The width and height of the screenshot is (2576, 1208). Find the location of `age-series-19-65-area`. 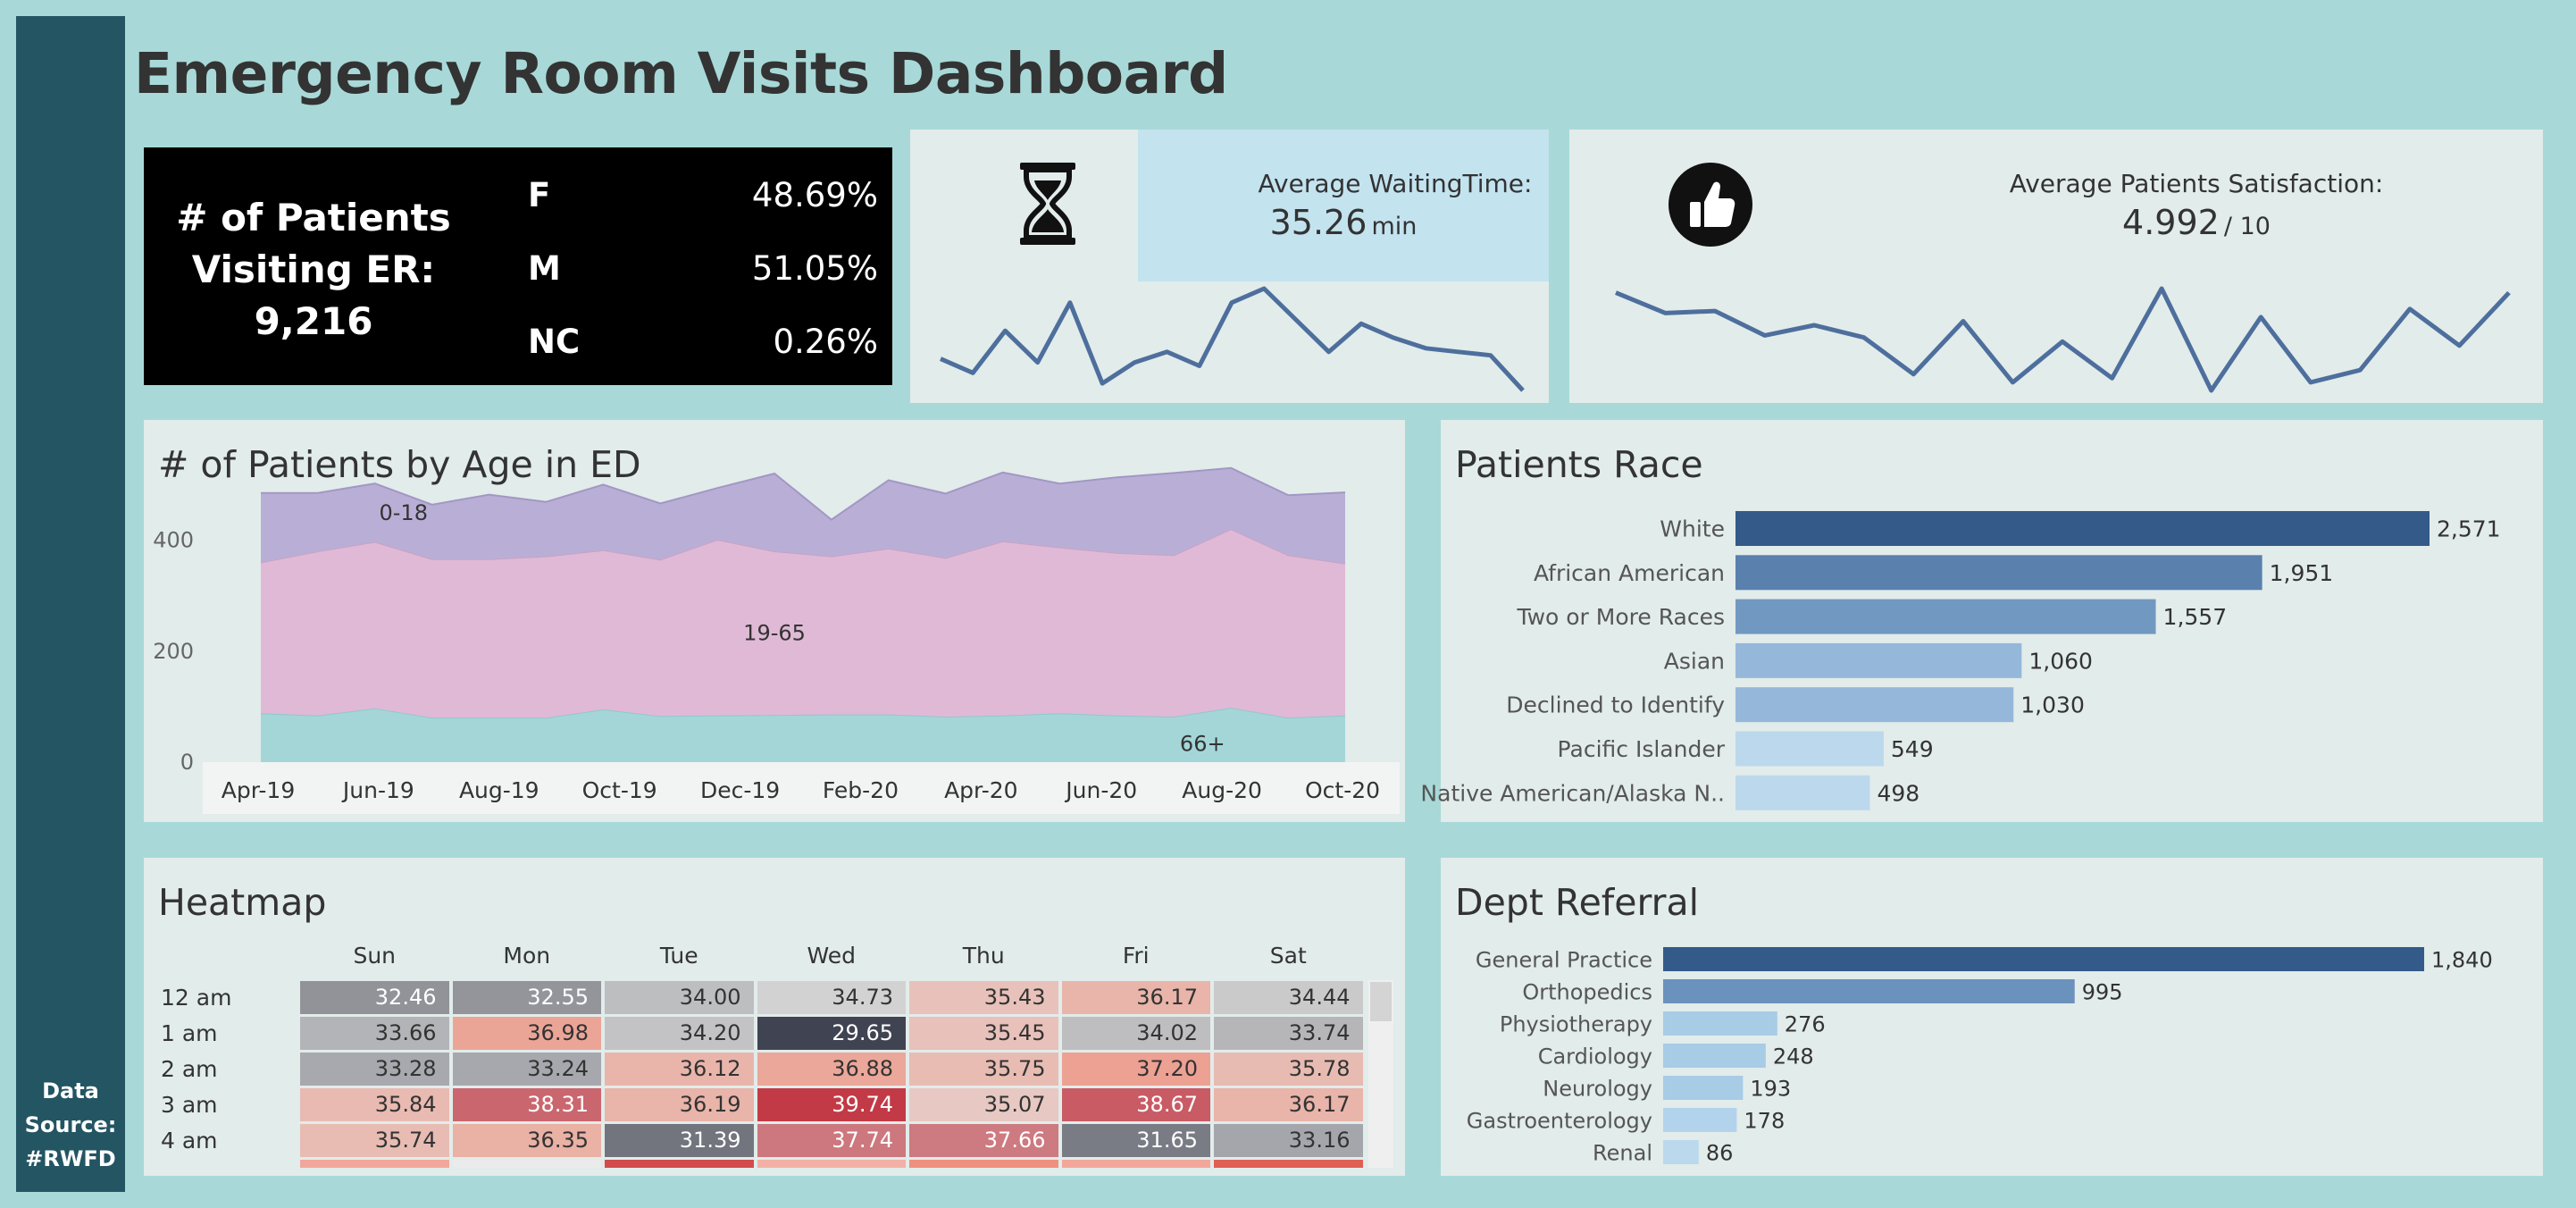

age-series-19-65-area is located at coordinates (803, 623).